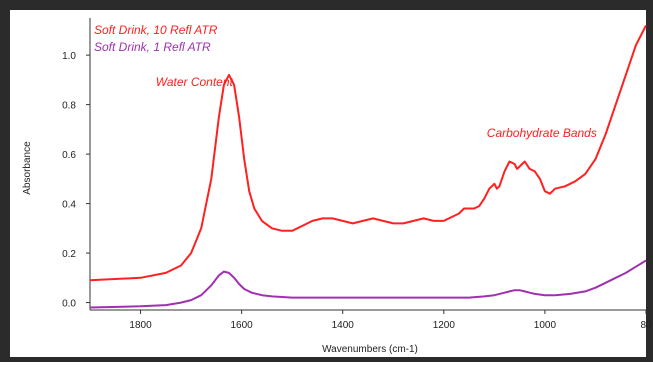  What do you see at coordinates (370, 349) in the screenshot?
I see `x-axis-label: Wavenumbers (cm-1)` at bounding box center [370, 349].